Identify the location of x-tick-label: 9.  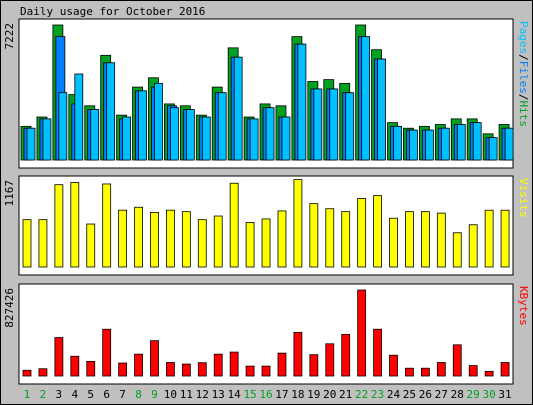
(154, 394).